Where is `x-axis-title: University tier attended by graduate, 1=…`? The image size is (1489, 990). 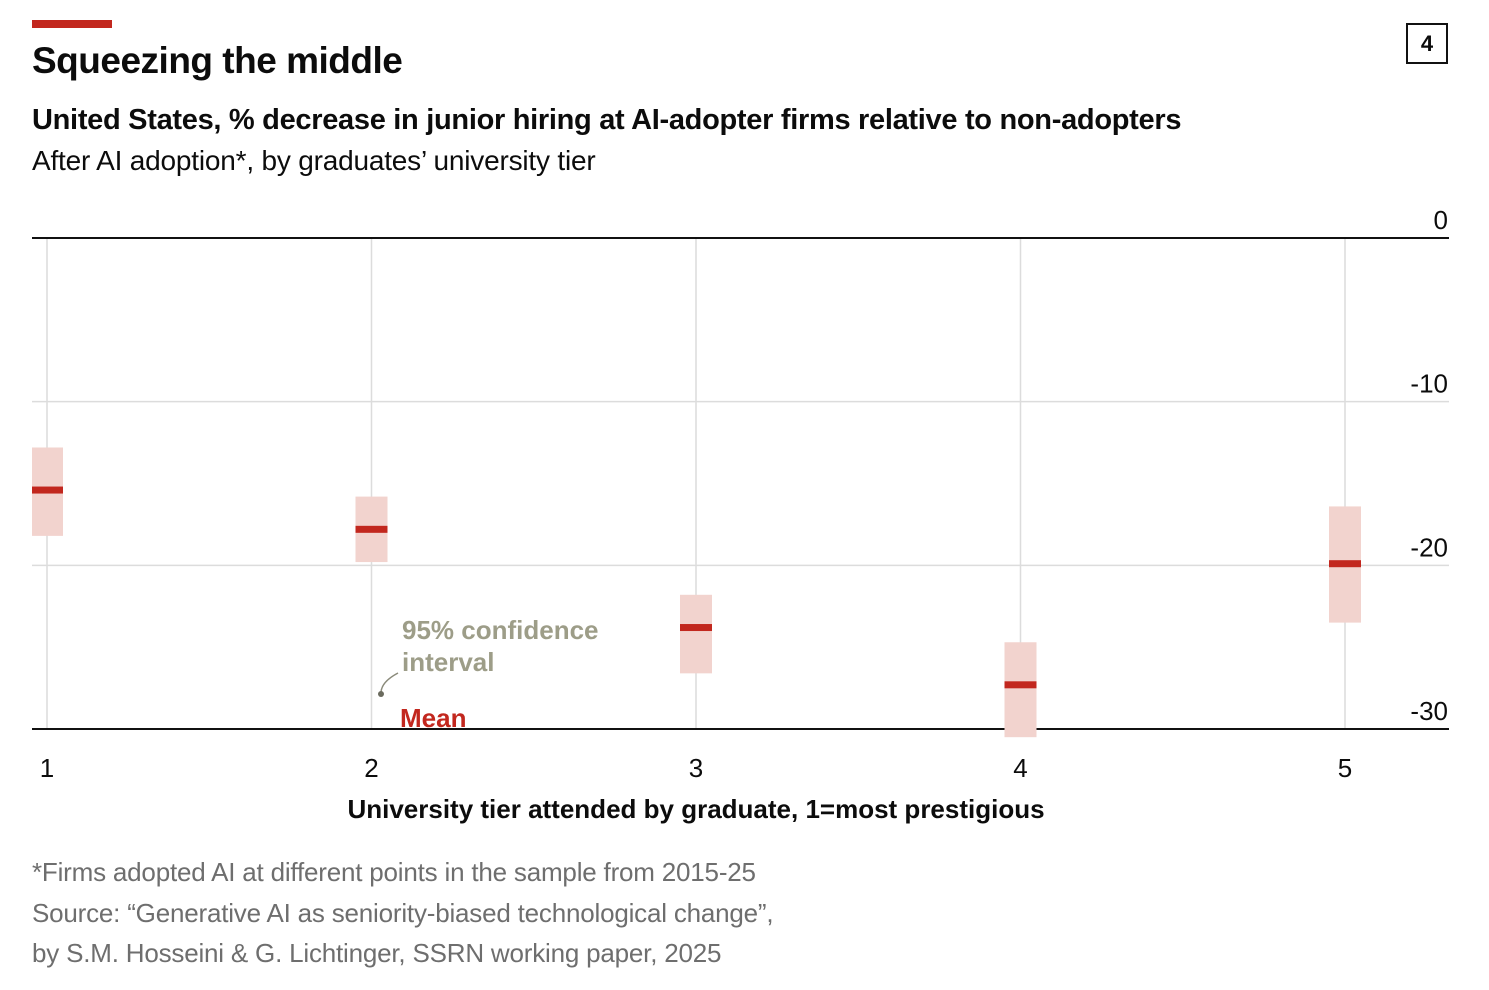
x-axis-title: University tier attended by graduate, 1=… is located at coordinates (695, 809).